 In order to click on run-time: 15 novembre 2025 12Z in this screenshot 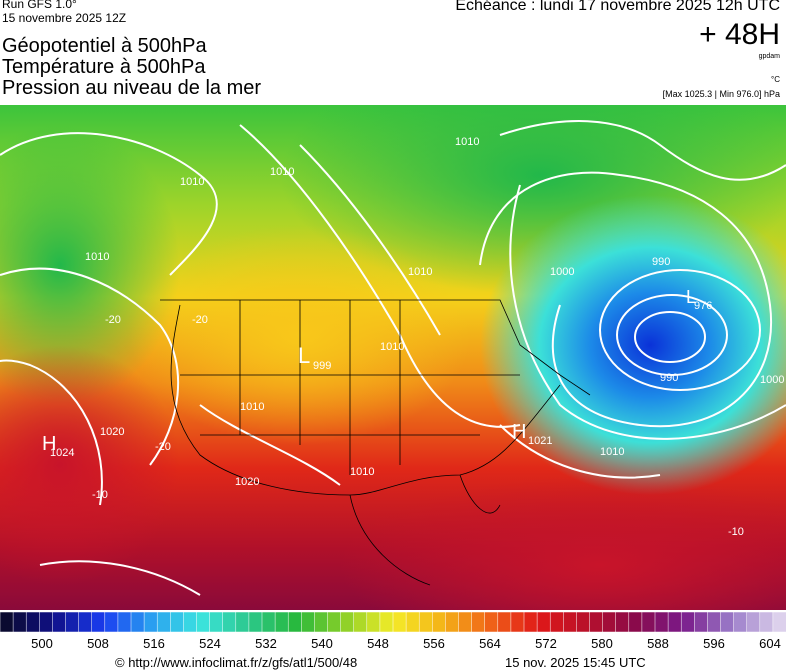, I will do `click(64, 18)`.